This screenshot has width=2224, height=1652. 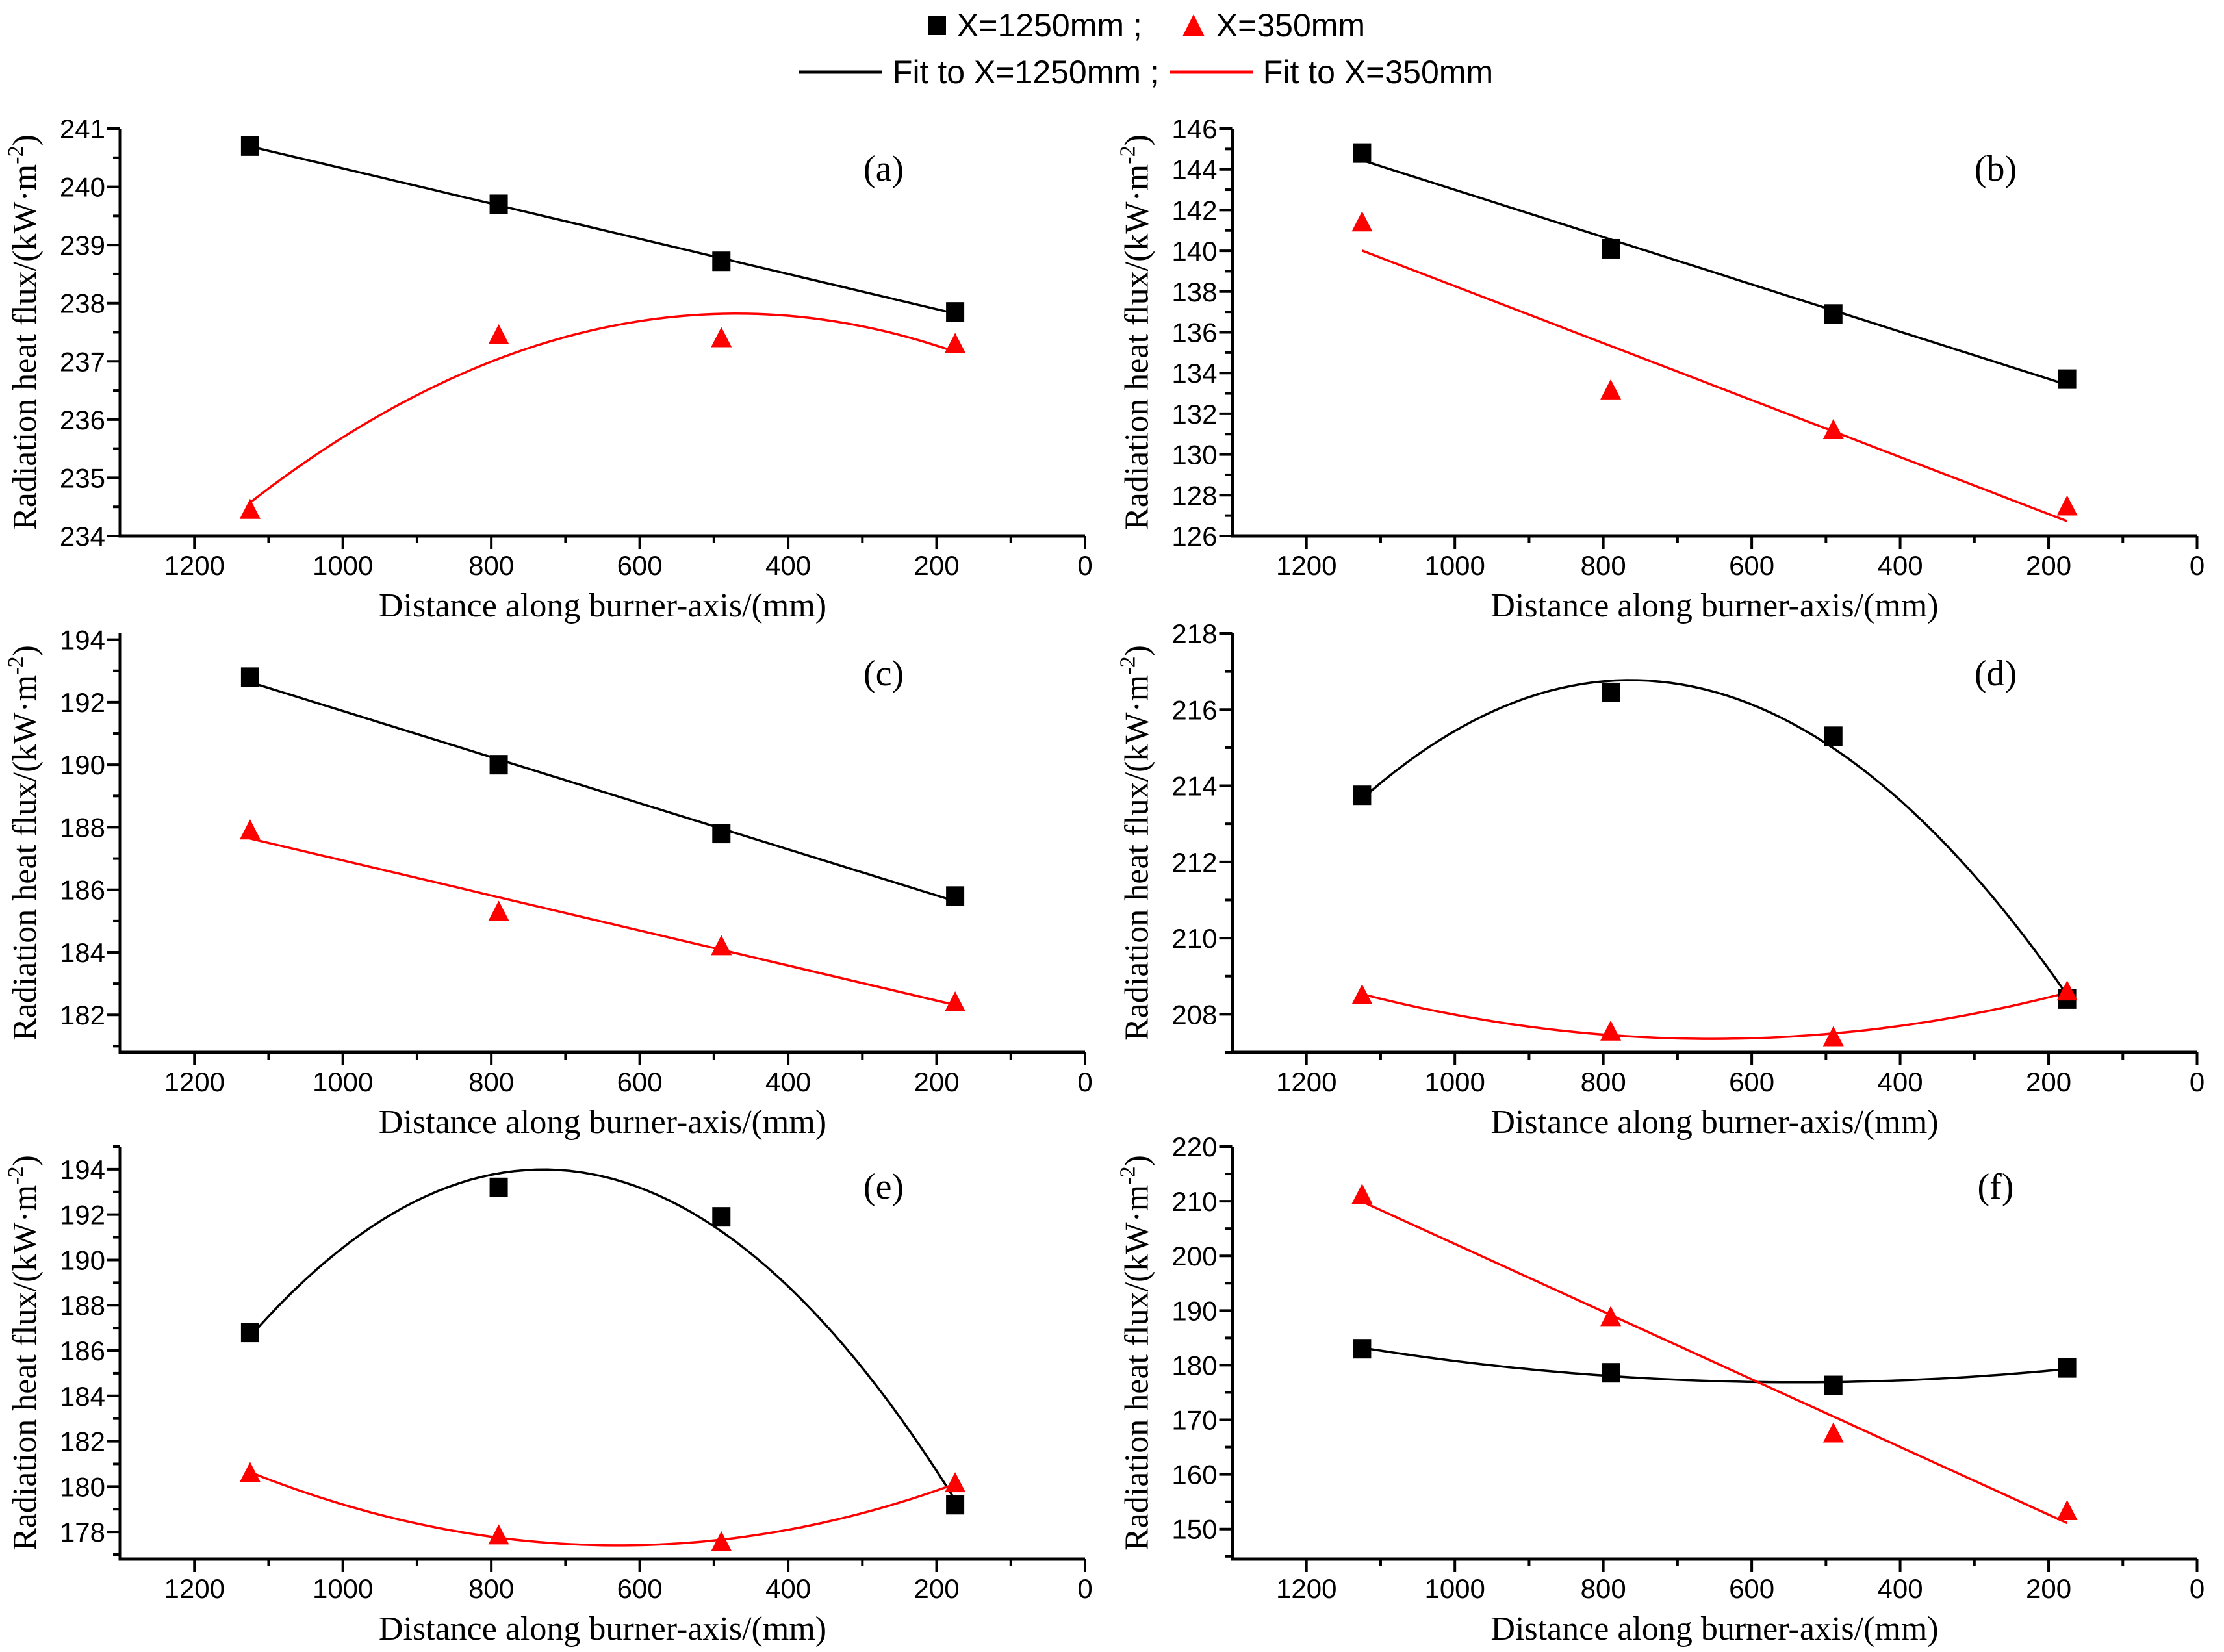 I want to click on fit-line-black-icon, so click(x=840, y=72).